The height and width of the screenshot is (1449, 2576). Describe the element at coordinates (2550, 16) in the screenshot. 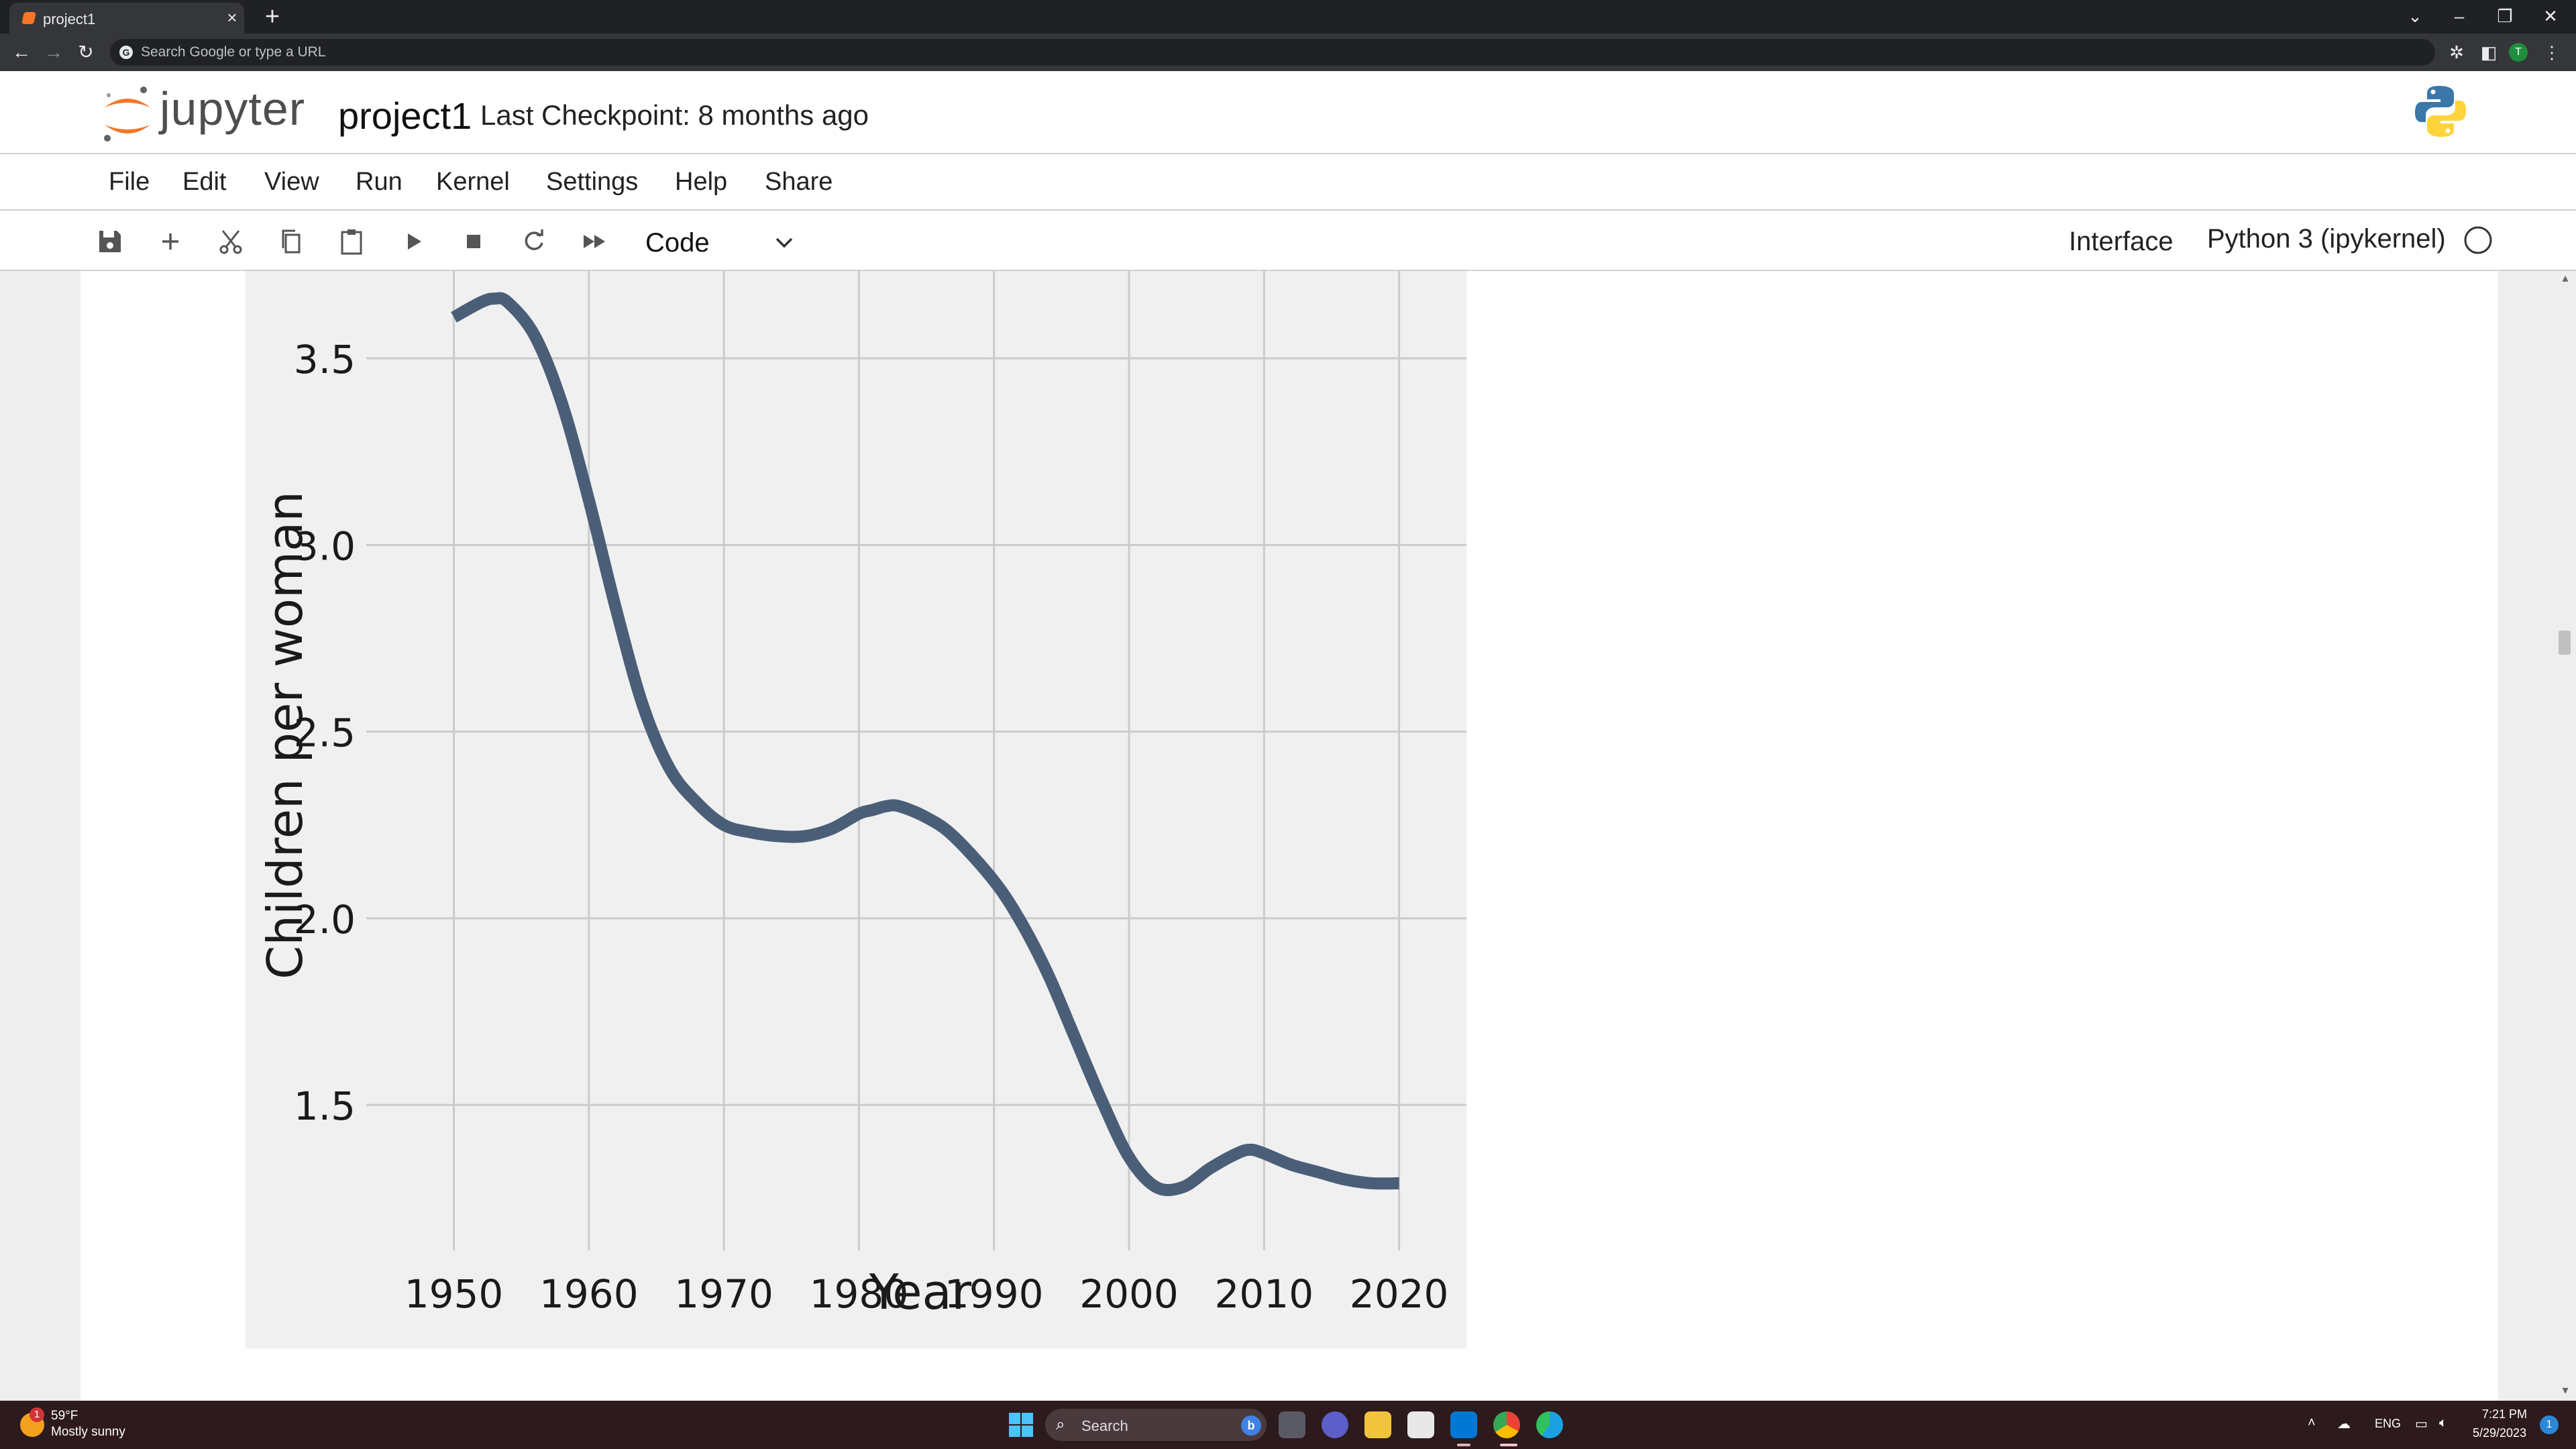

I see `close-window-button: ✕` at that location.